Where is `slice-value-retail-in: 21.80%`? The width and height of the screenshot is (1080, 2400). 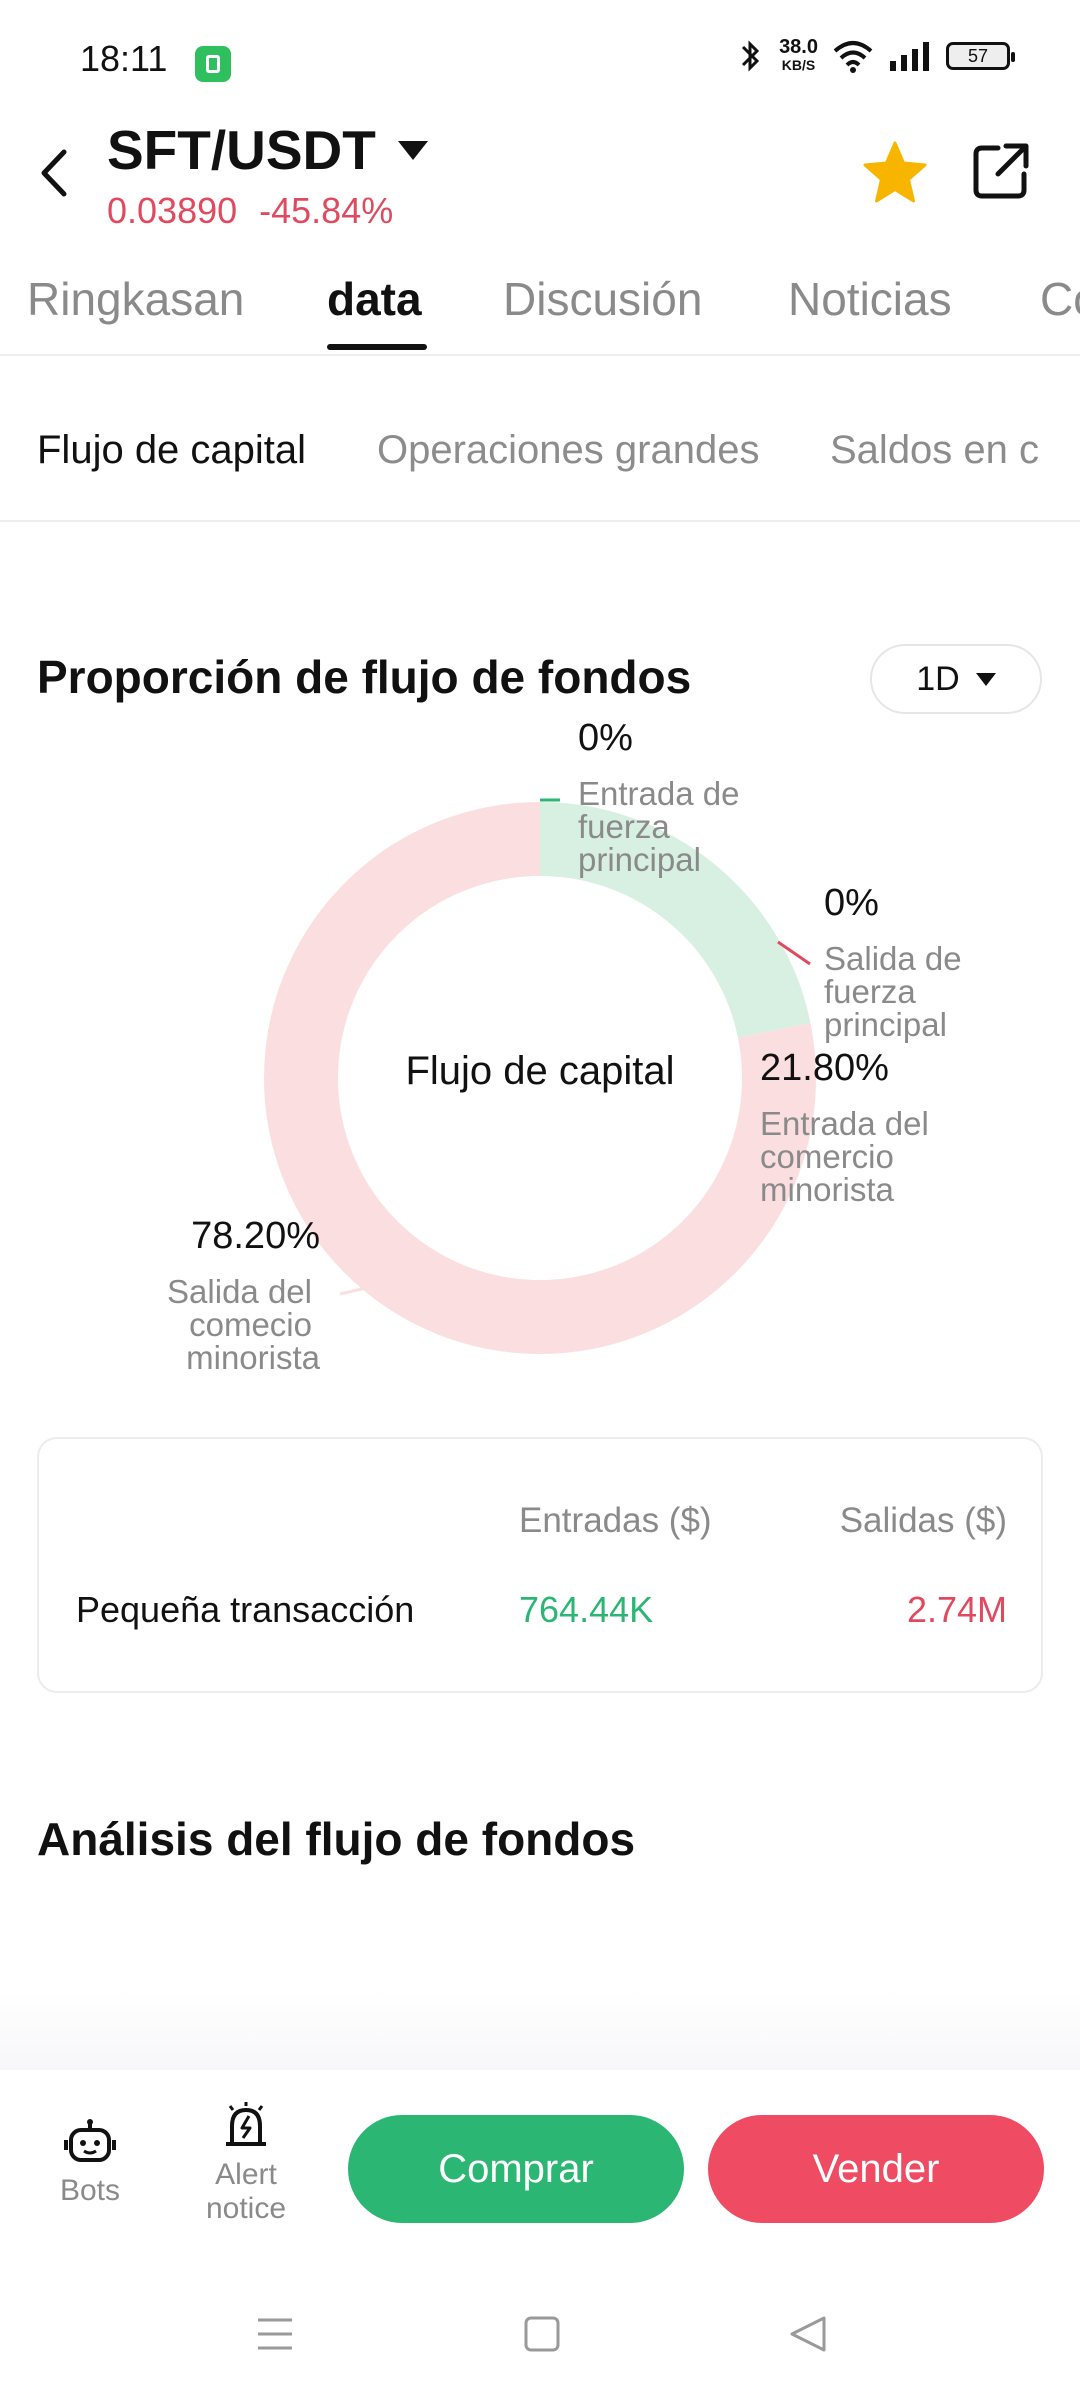
slice-value-retail-in: 21.80% is located at coordinates (824, 1068).